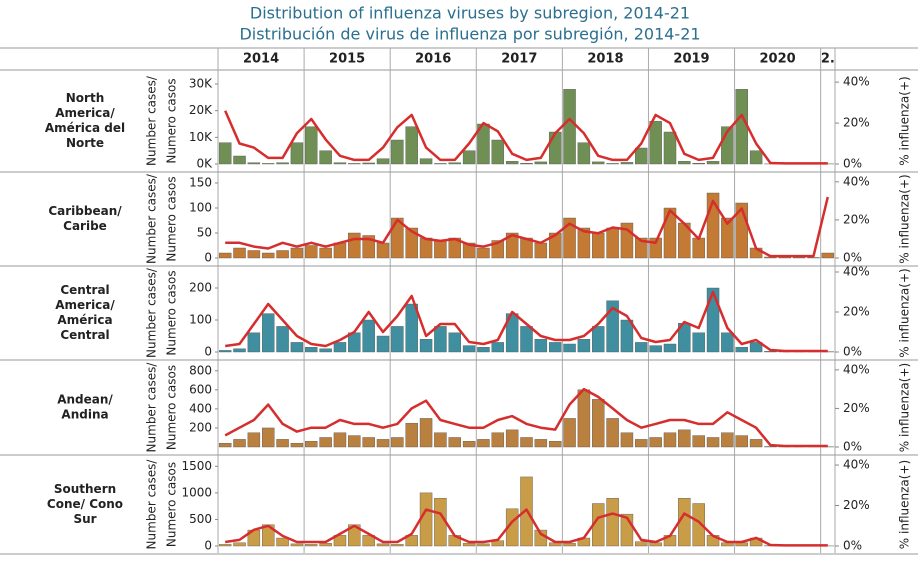 The image size is (918, 562). I want to click on year-label: 2016, so click(433, 59).